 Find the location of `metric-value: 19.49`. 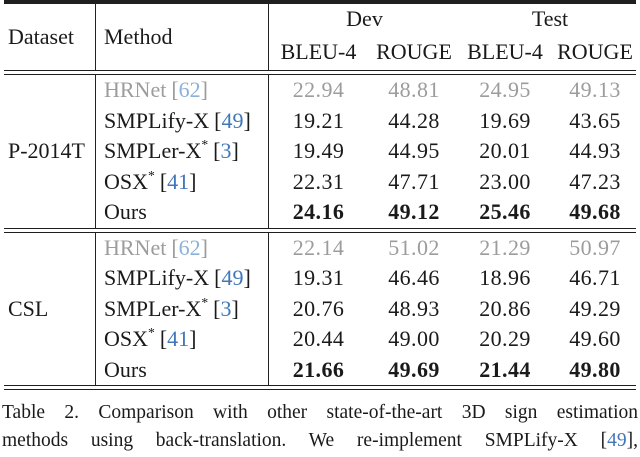

metric-value: 19.49 is located at coordinates (318, 151).